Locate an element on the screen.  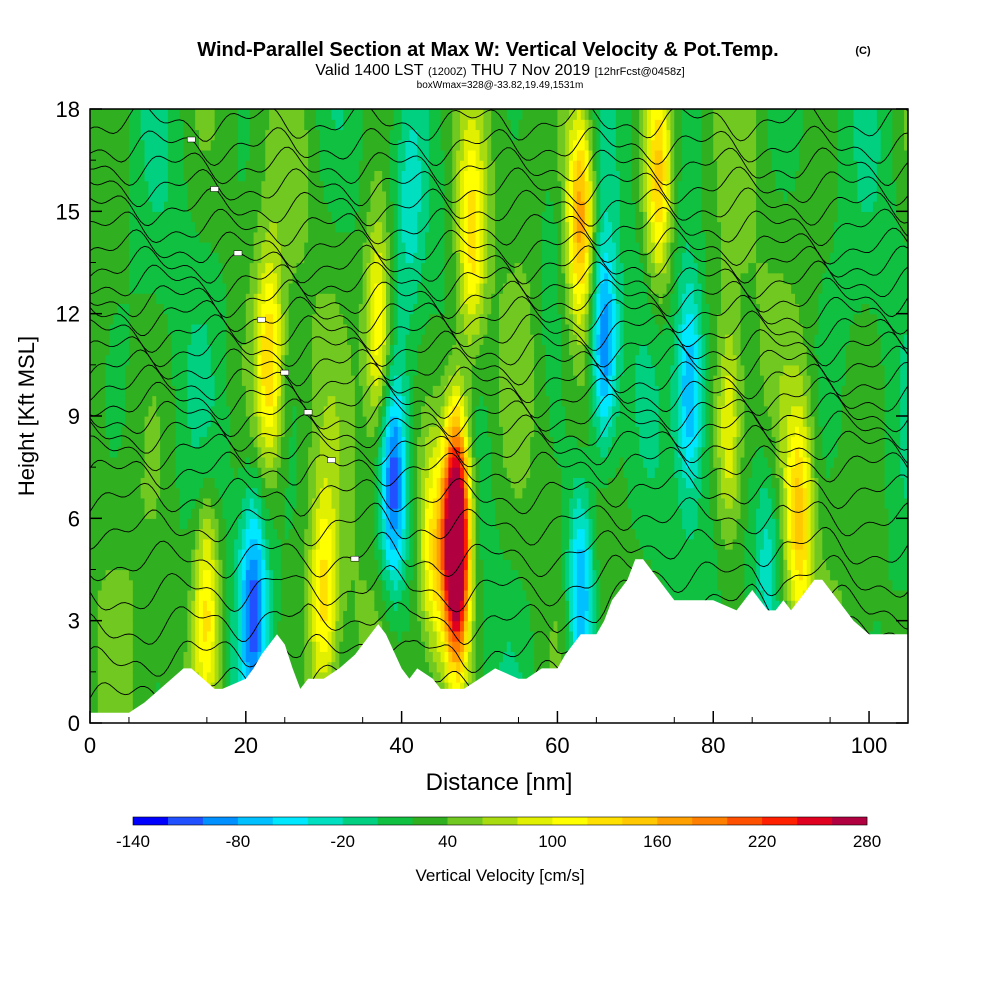
title-copyright: (C) is located at coordinates (863, 51).